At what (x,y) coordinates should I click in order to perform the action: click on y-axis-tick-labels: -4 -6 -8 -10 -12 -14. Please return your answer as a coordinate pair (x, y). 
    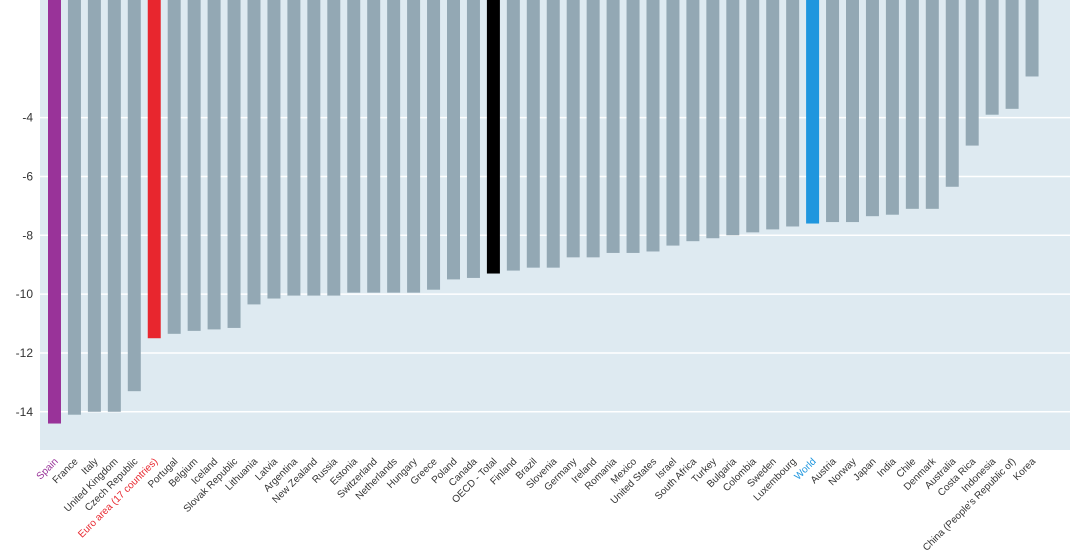
    Looking at the image, I should click on (25, 265).